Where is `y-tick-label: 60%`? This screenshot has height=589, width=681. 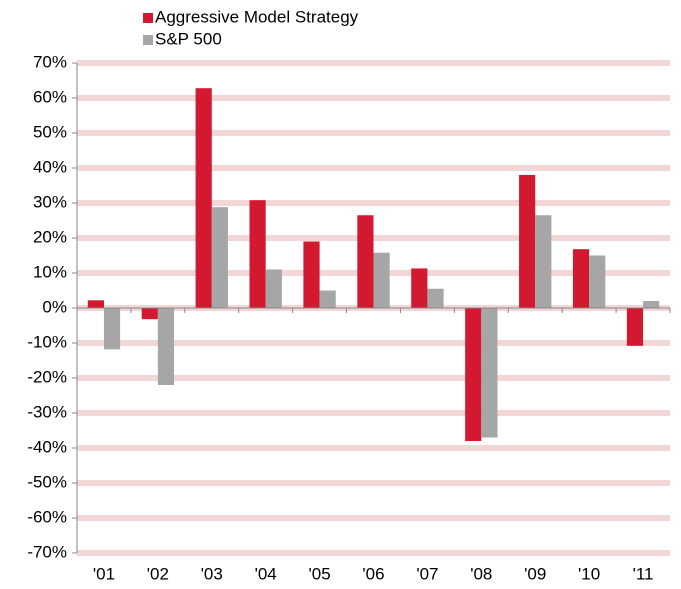
y-tick-label: 60% is located at coordinates (50, 96).